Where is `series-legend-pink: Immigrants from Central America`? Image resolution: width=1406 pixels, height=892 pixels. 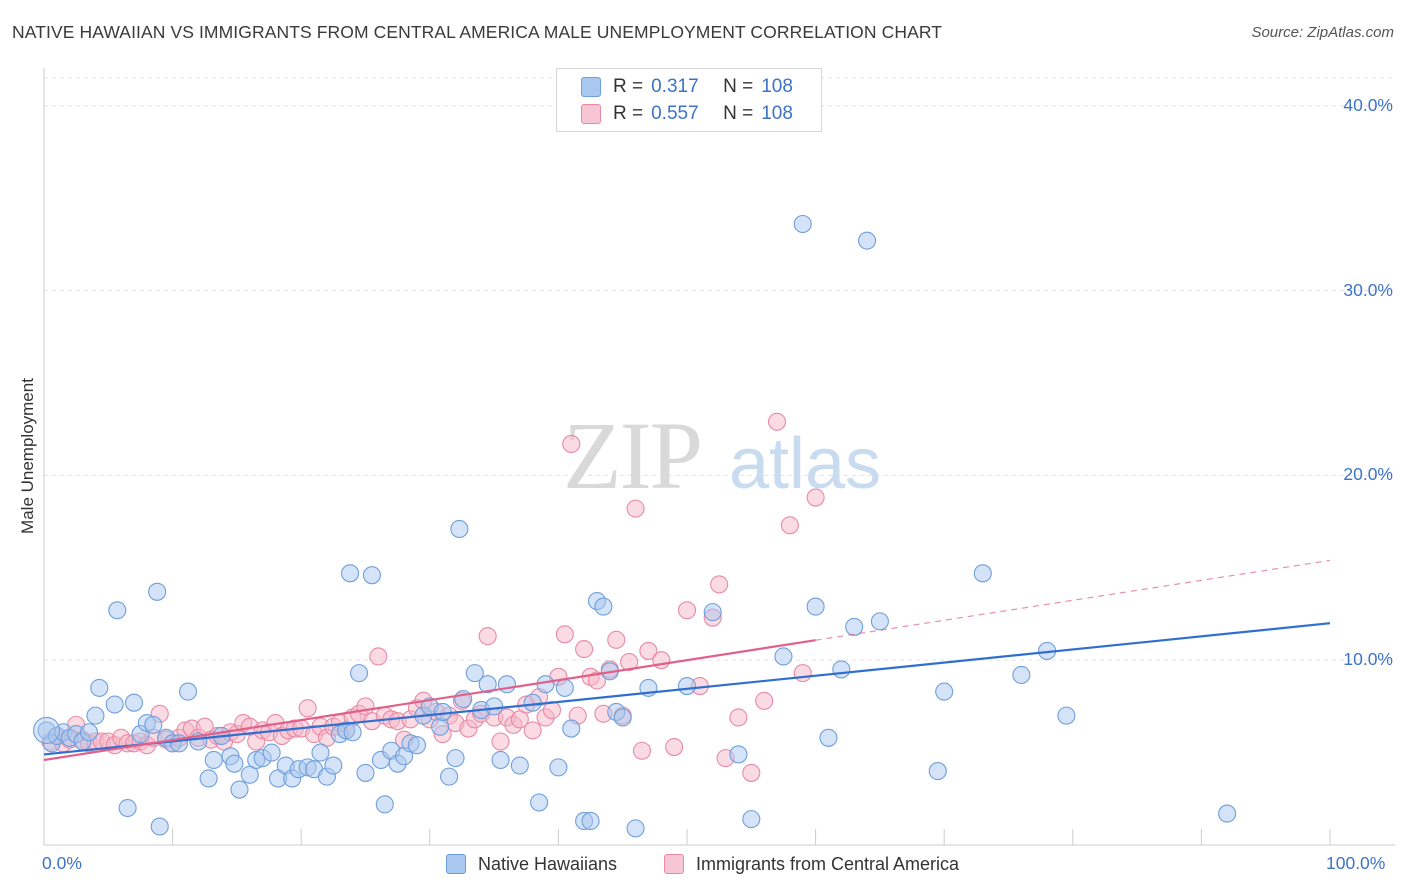
series-legend-pink: Immigrants from Central America is located at coordinates (811, 864).